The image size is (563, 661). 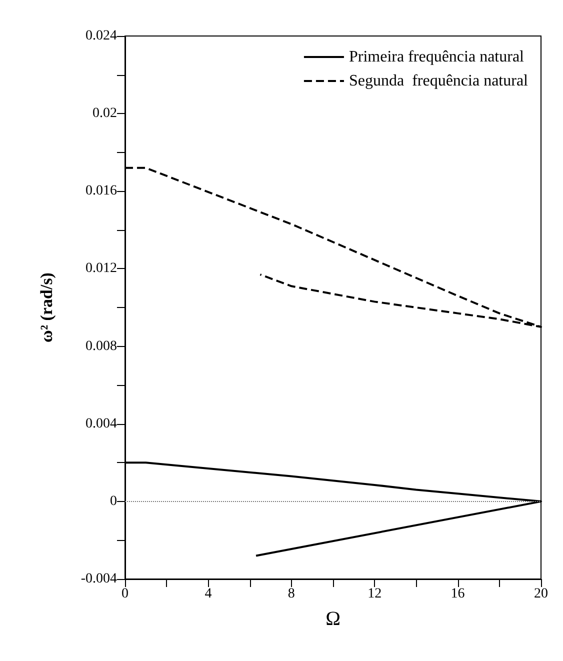 I want to click on y-tick-label: 0.016, so click(x=101, y=191).